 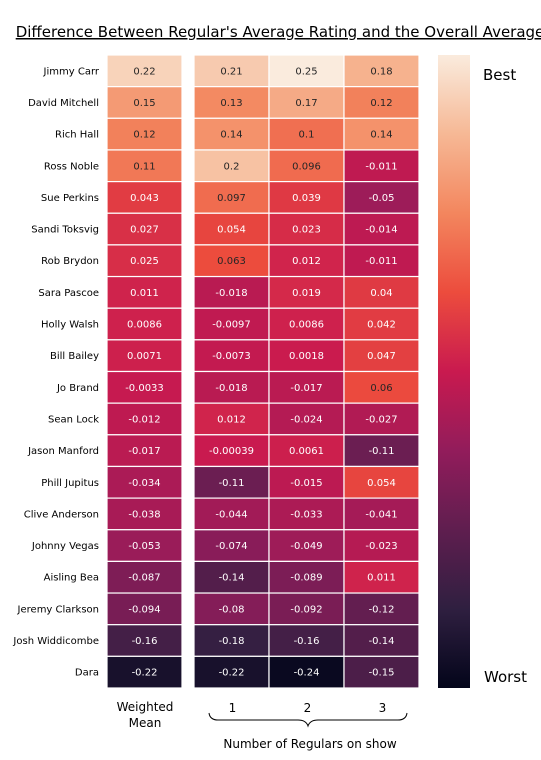 What do you see at coordinates (505, 677) in the screenshot?
I see `colorbar-bottom-label: Worst` at bounding box center [505, 677].